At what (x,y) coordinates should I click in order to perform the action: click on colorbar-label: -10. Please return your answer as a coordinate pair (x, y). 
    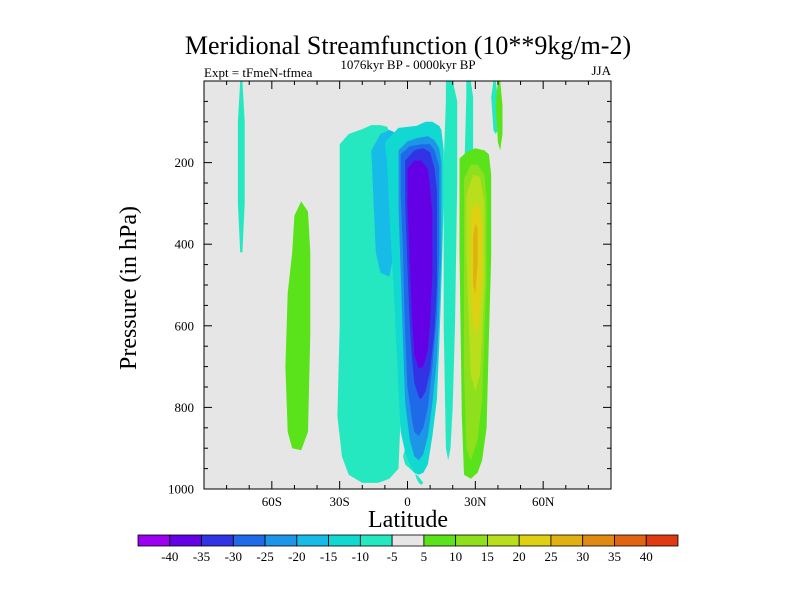
    Looking at the image, I should click on (360, 556).